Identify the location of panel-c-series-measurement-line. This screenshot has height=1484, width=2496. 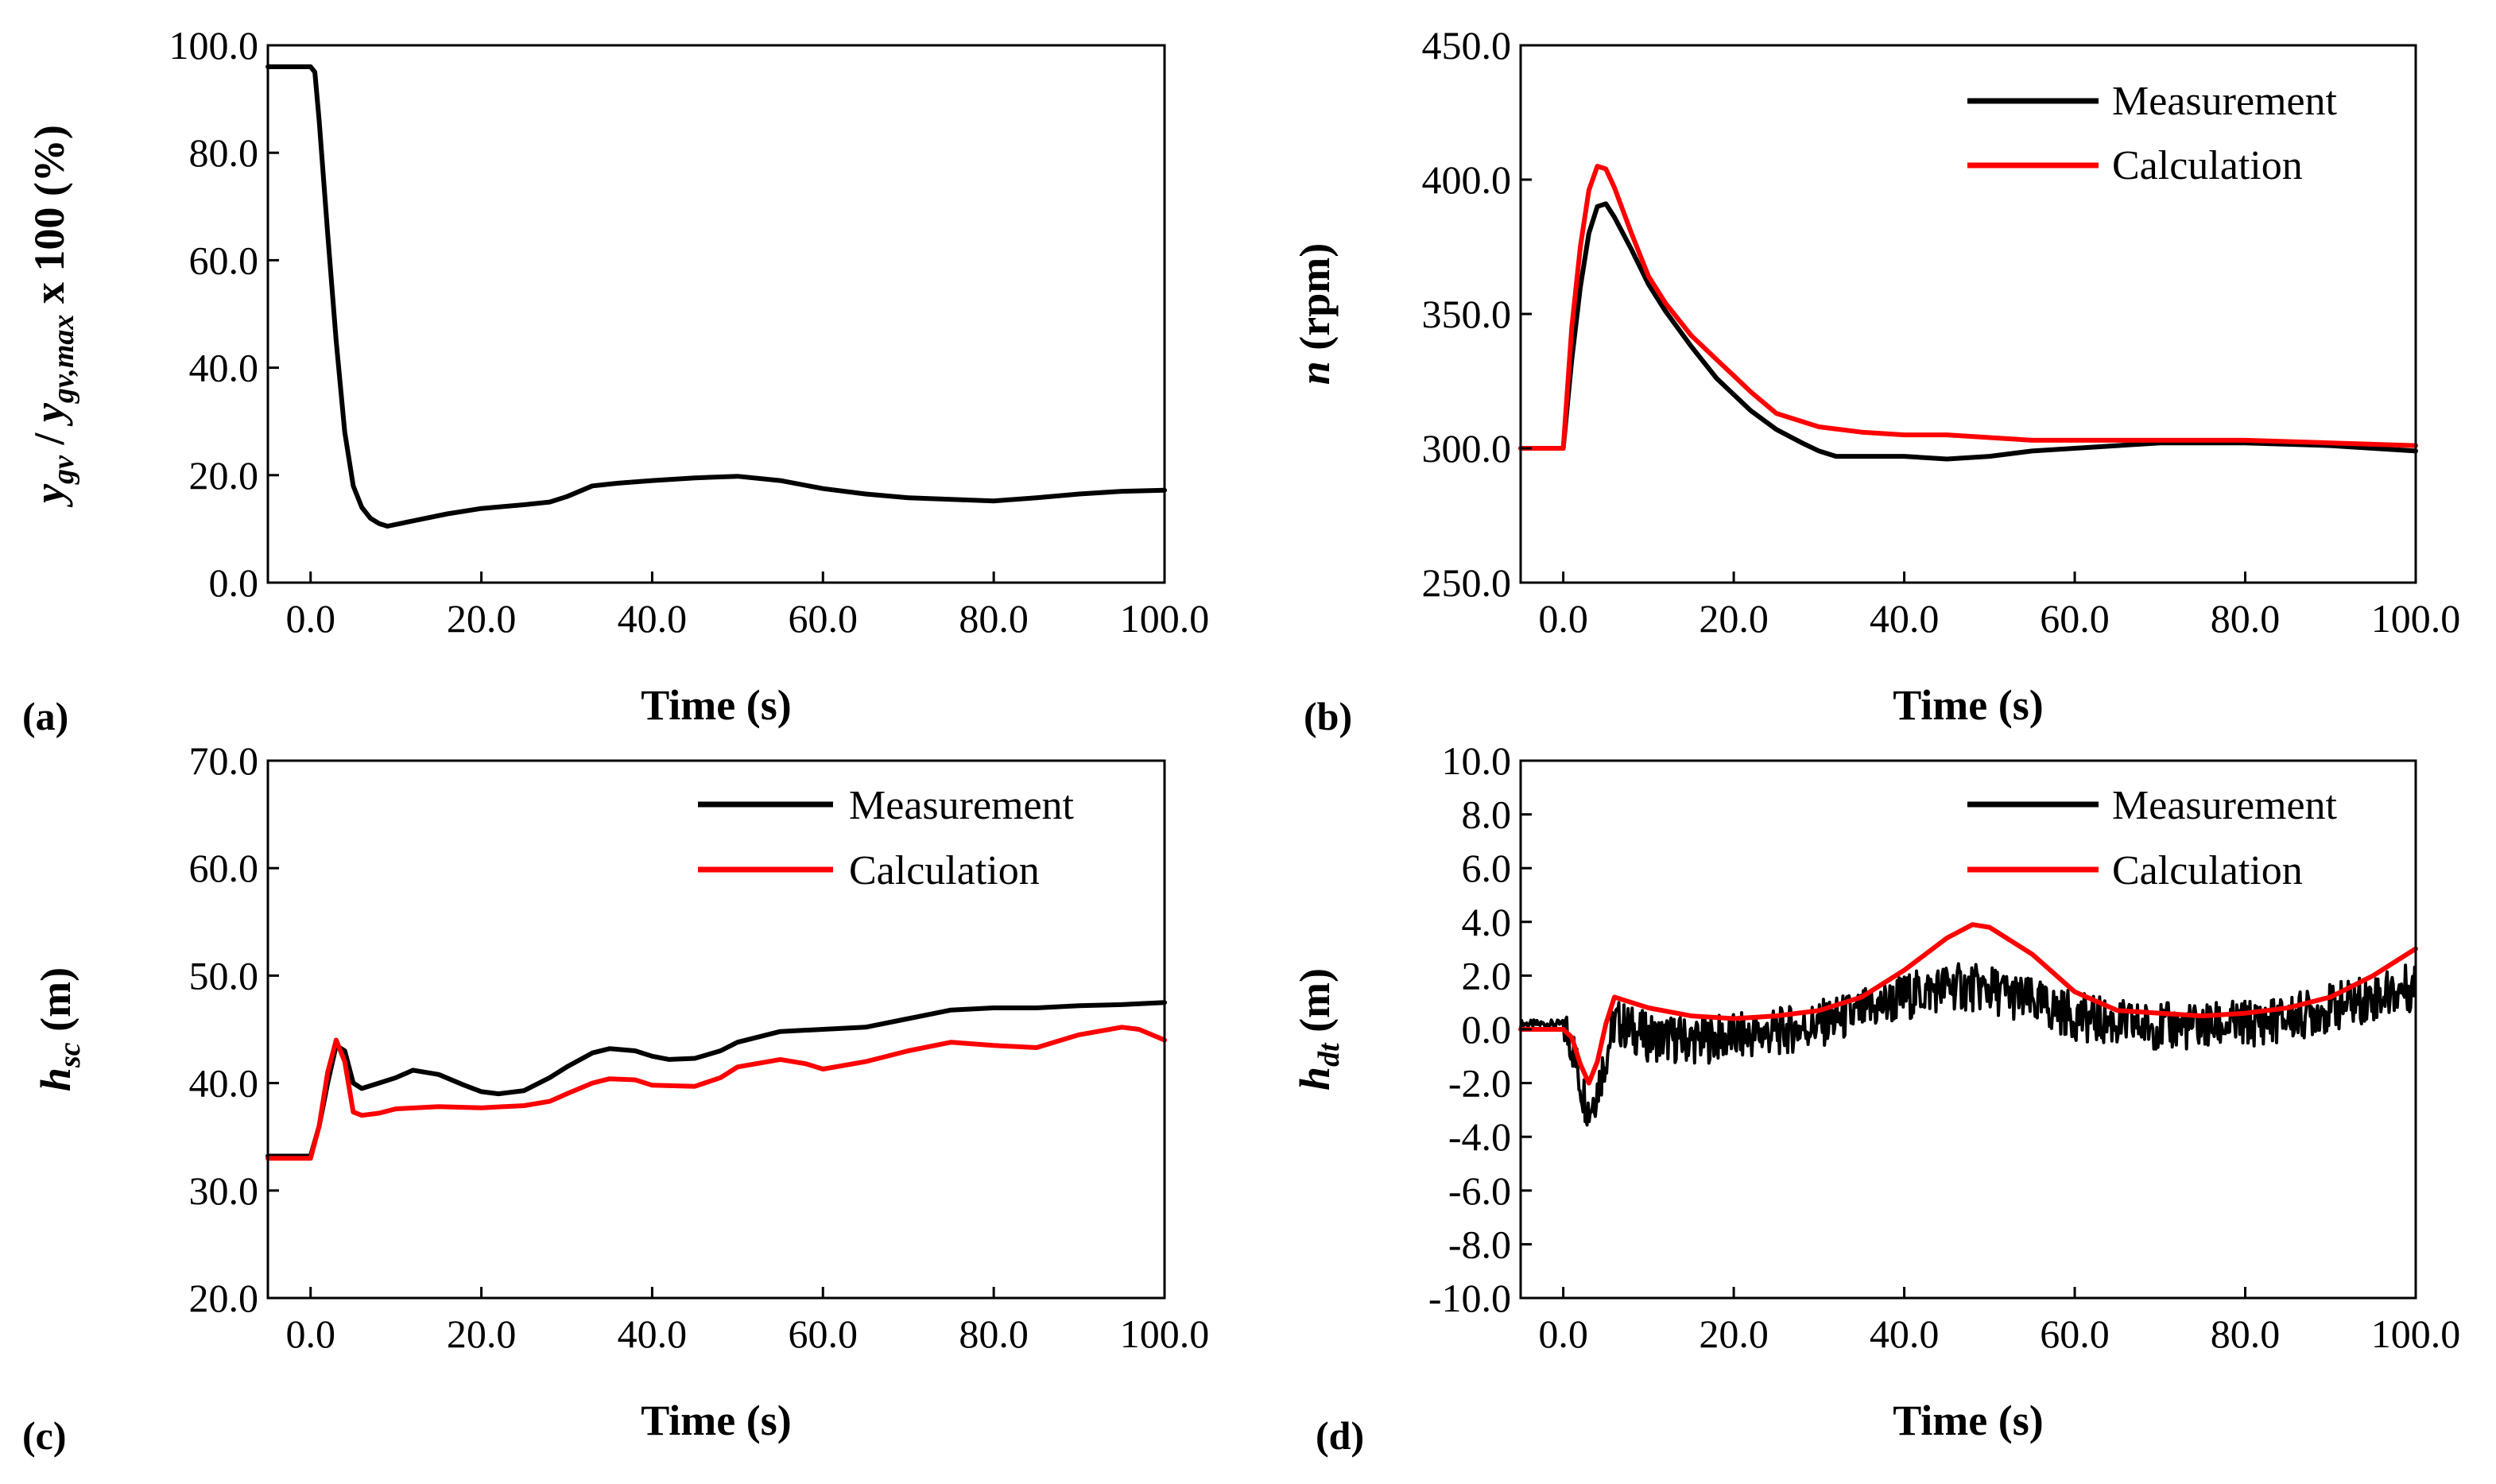
(716, 1079).